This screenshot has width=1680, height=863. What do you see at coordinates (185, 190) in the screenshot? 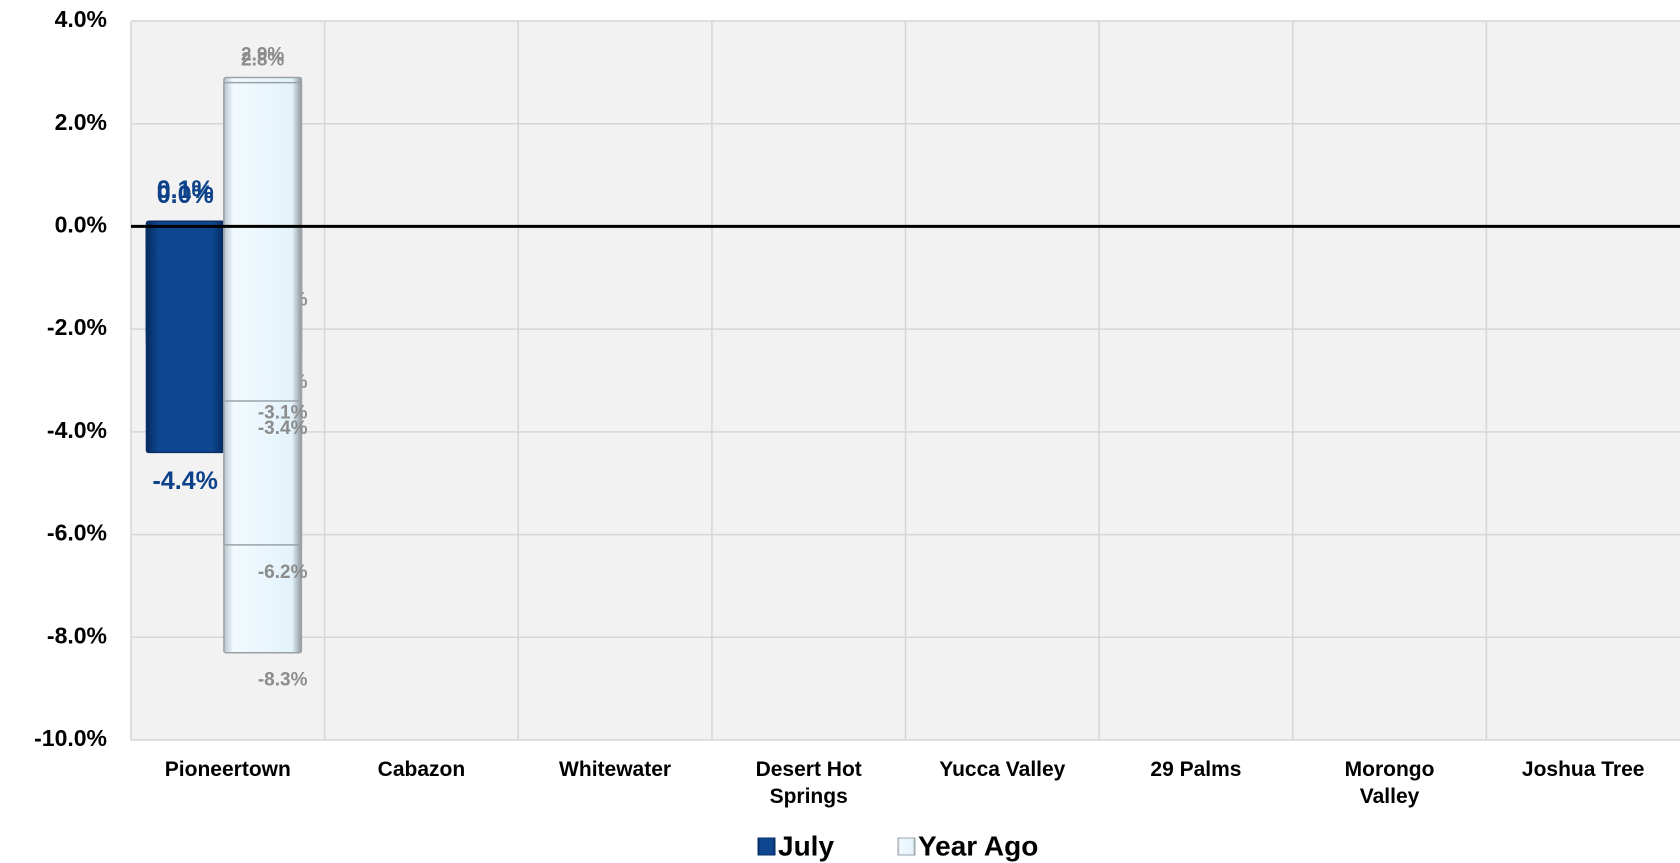
I see `data-label: 0.1%` at bounding box center [185, 190].